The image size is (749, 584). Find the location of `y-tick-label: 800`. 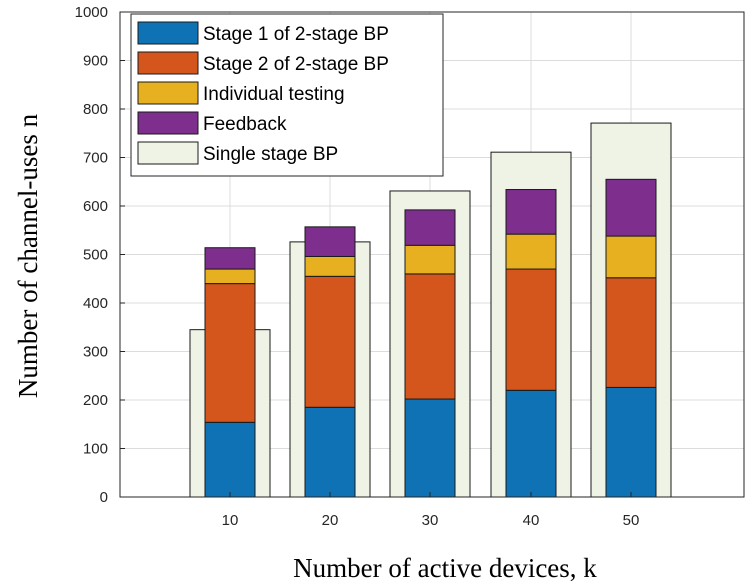

y-tick-label: 800 is located at coordinates (95, 109).